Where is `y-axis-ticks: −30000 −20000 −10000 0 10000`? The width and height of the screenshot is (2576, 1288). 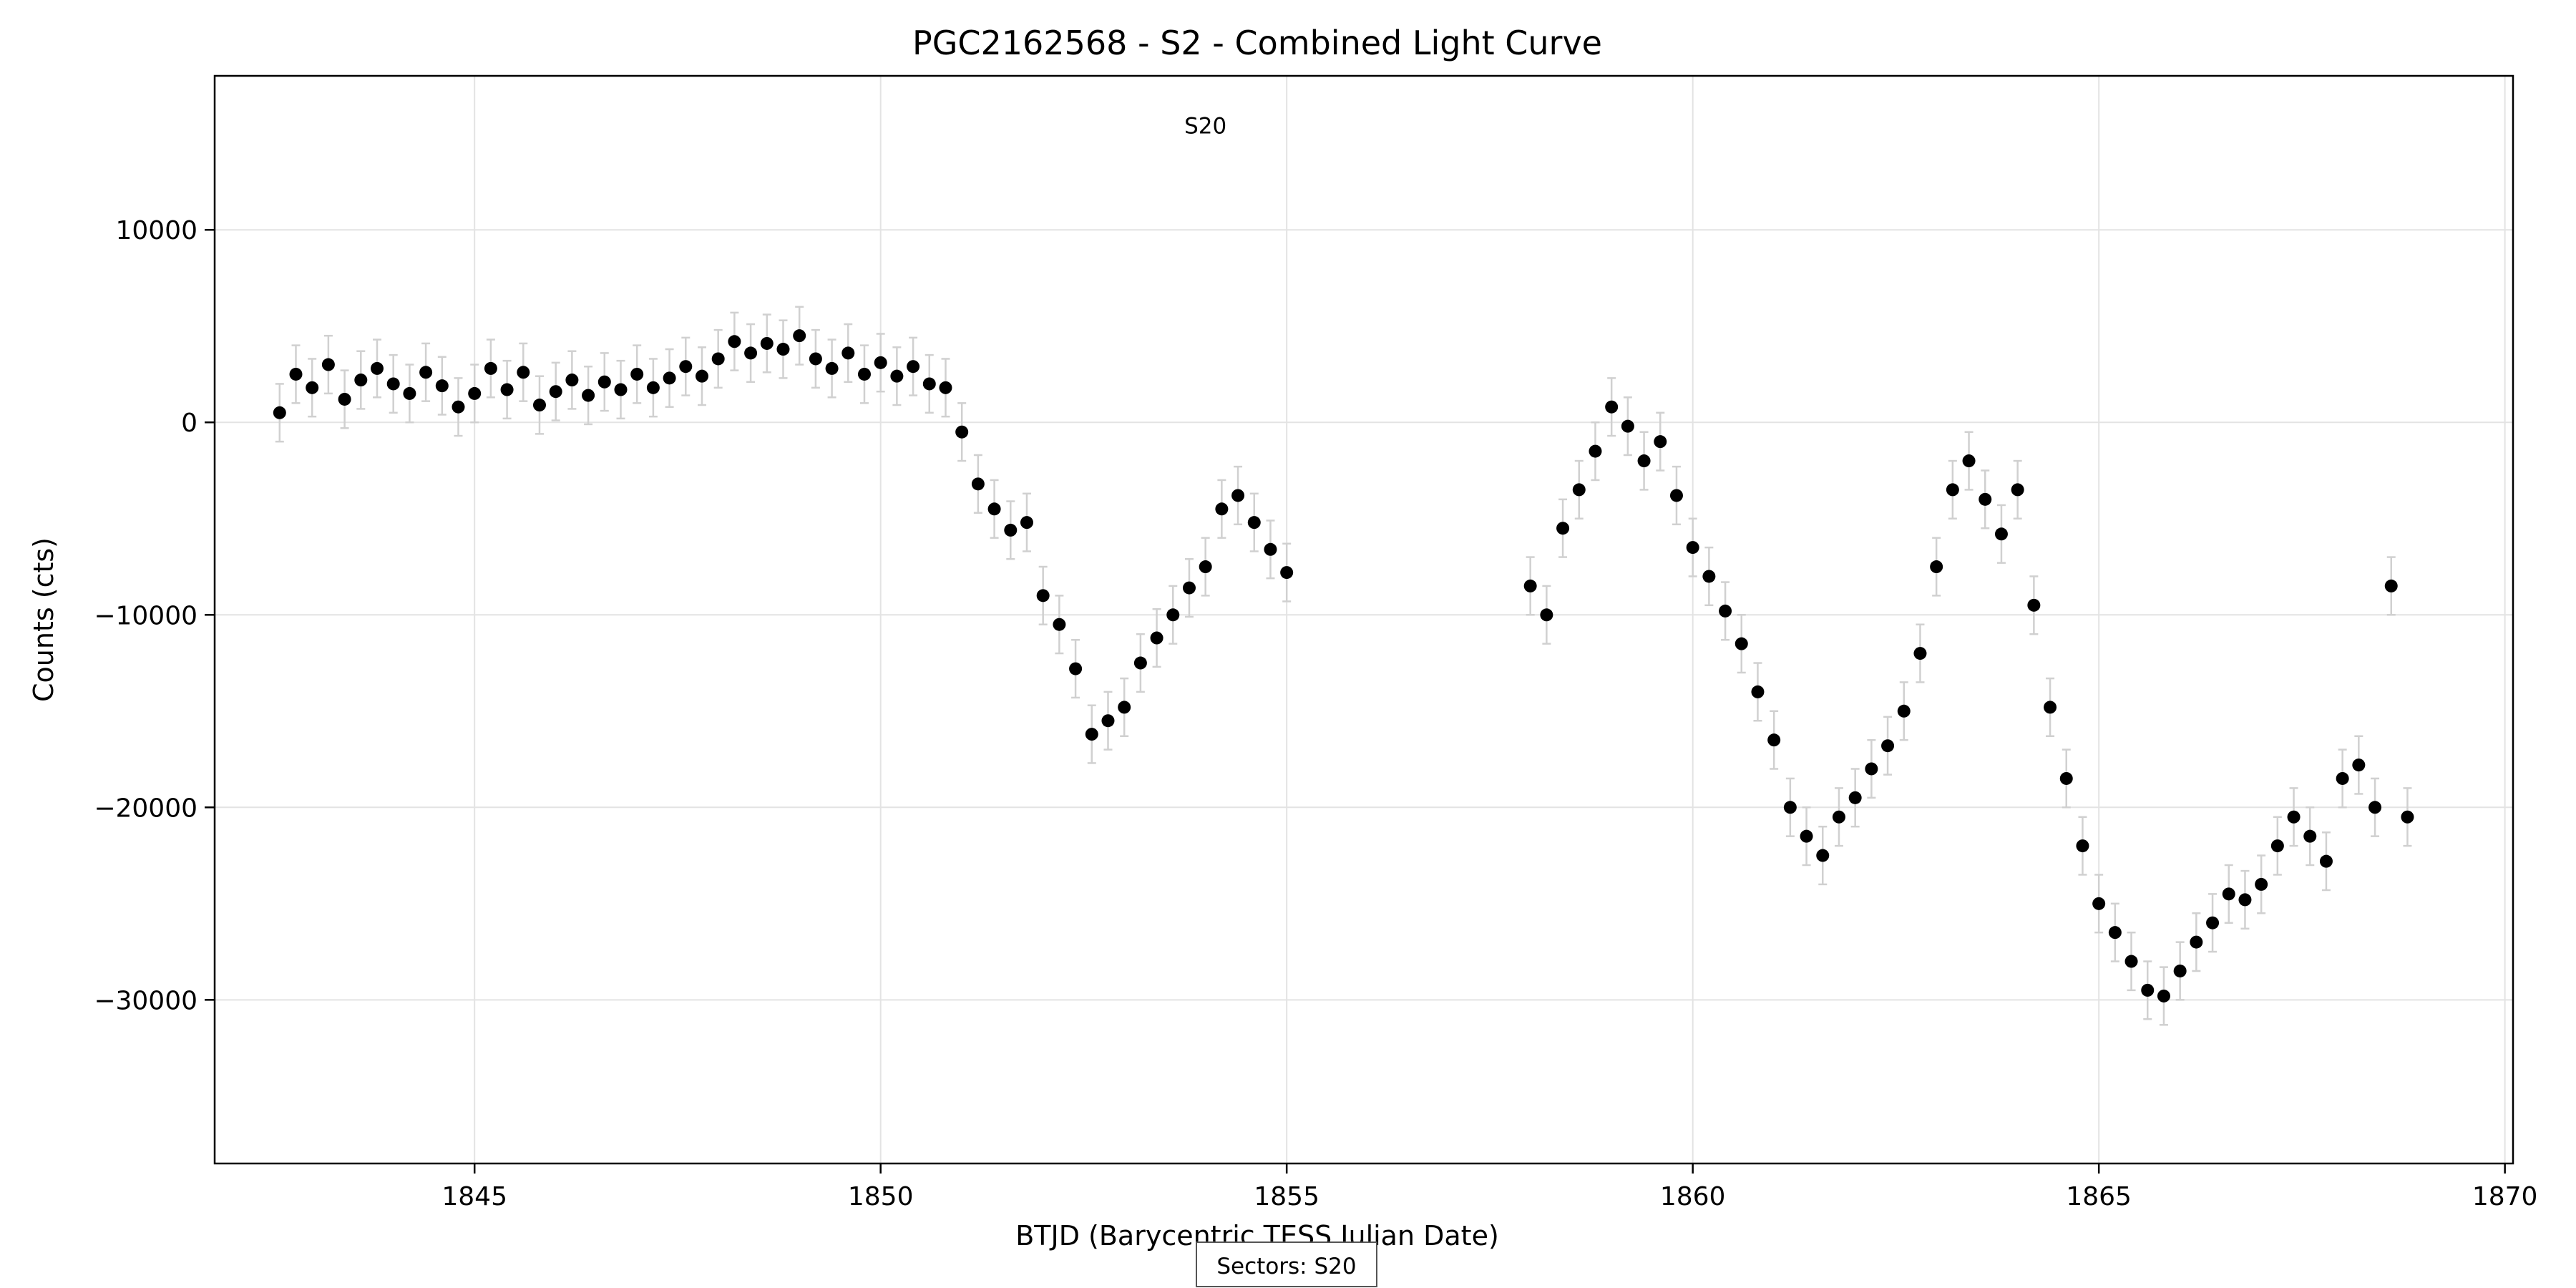 y-axis-ticks: −30000 −20000 −10000 0 10000 is located at coordinates (154, 615).